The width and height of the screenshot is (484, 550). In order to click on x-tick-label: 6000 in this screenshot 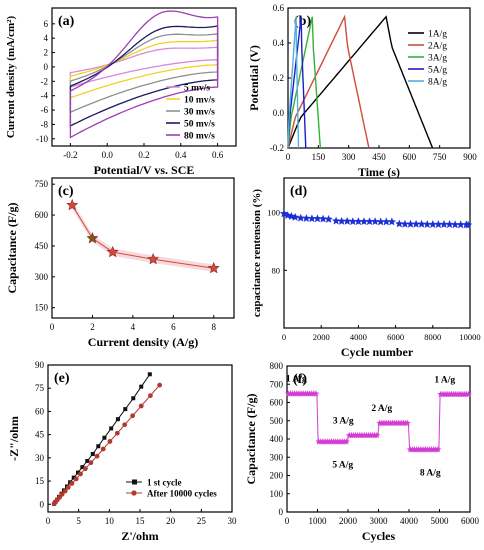, I will do `click(470, 521)`.